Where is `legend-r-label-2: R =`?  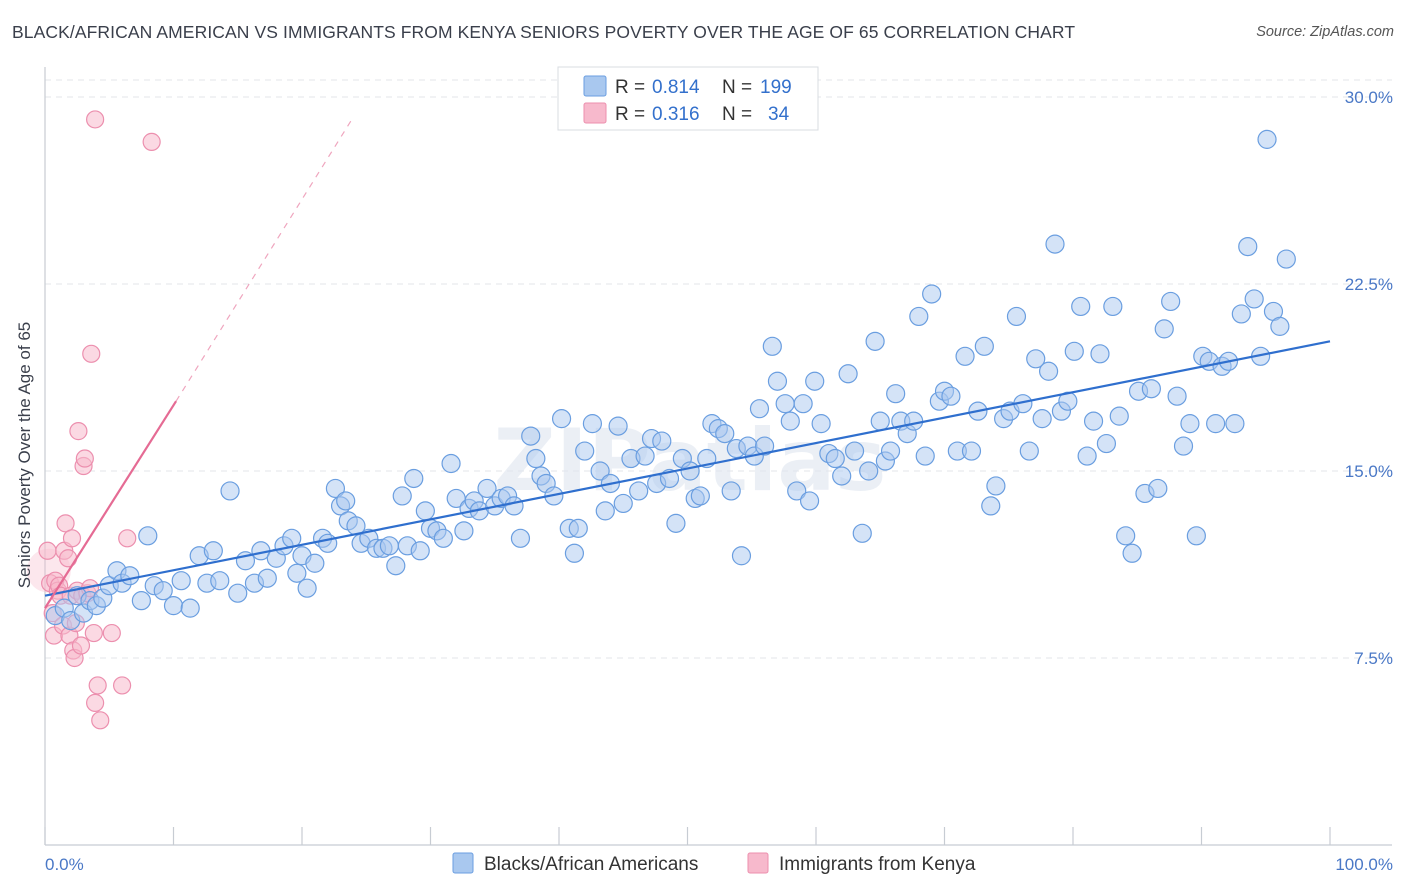 legend-r-label-2: R = is located at coordinates (630, 114).